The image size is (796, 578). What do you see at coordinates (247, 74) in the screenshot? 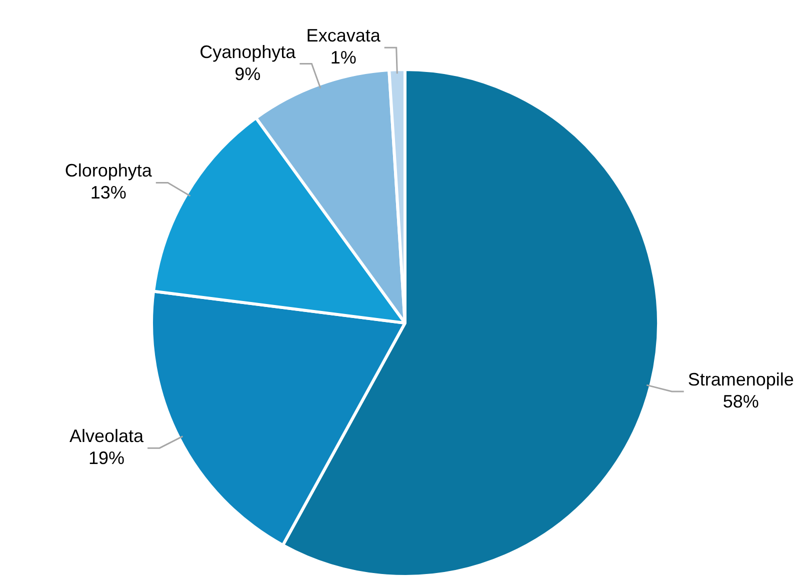
I see `data-label: 9%` at bounding box center [247, 74].